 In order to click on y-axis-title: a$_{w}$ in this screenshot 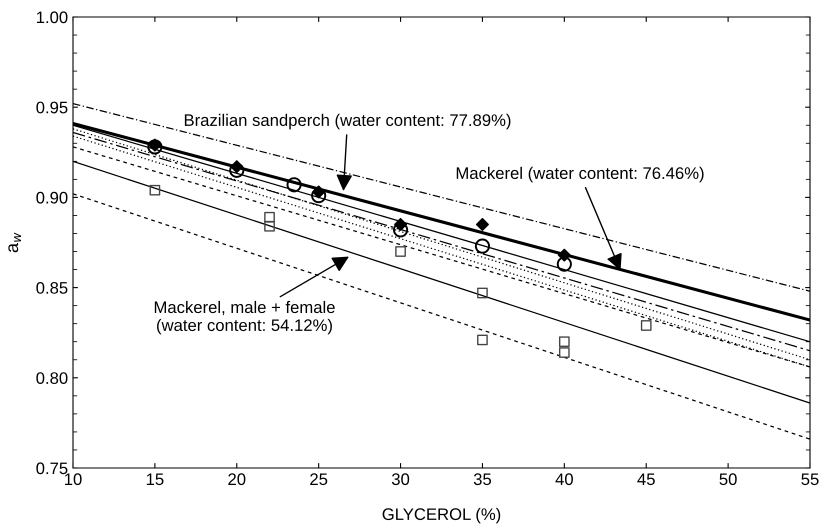, I will do `click(14, 242)`.